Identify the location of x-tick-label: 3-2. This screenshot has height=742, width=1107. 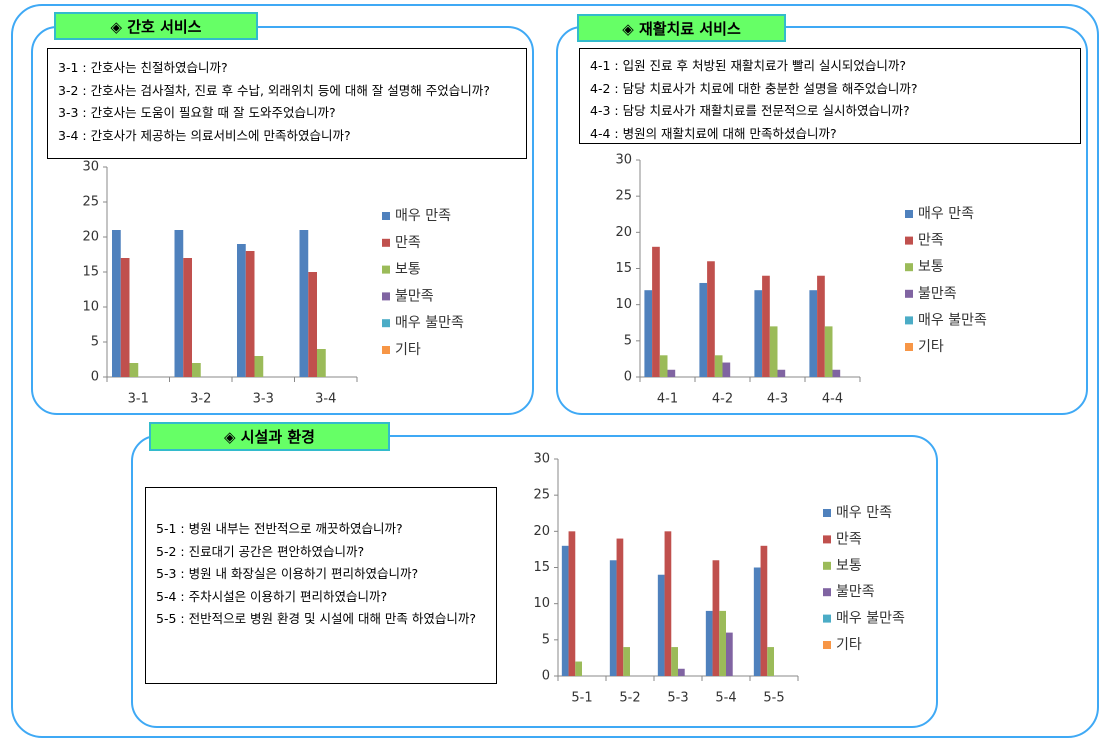
(200, 399).